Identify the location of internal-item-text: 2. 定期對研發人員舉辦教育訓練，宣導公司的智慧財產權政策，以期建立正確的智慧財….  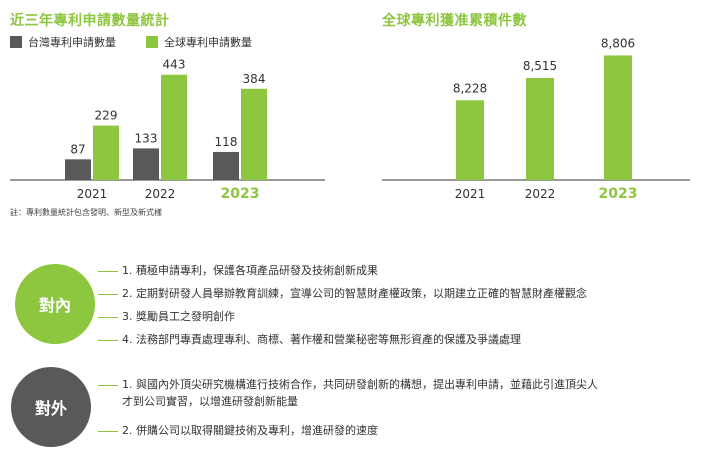
(354, 293).